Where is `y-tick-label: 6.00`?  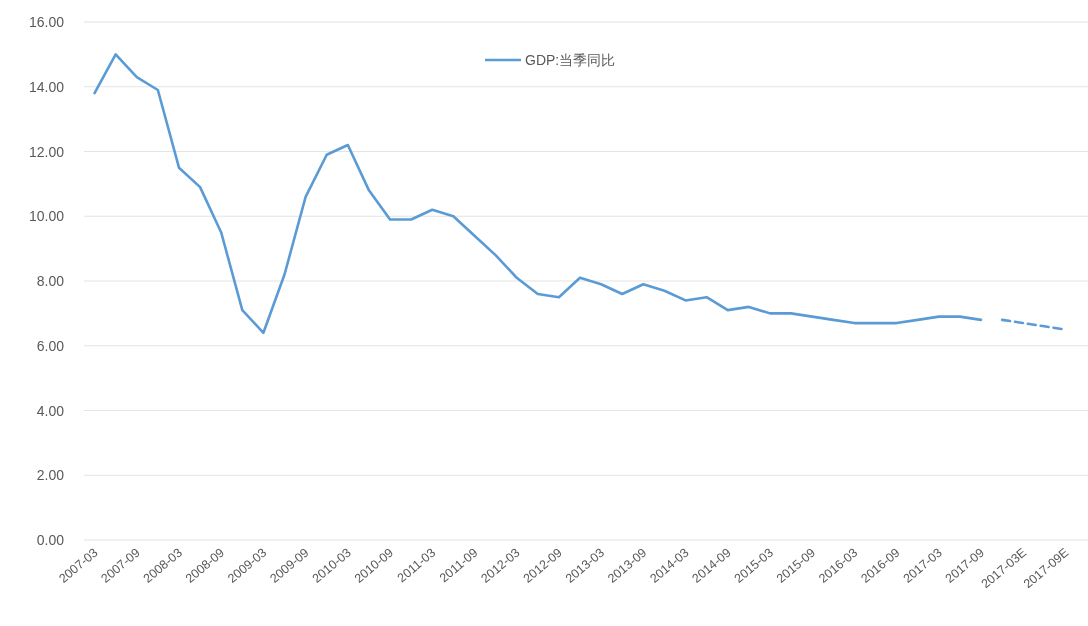
y-tick-label: 6.00 is located at coordinates (50, 345).